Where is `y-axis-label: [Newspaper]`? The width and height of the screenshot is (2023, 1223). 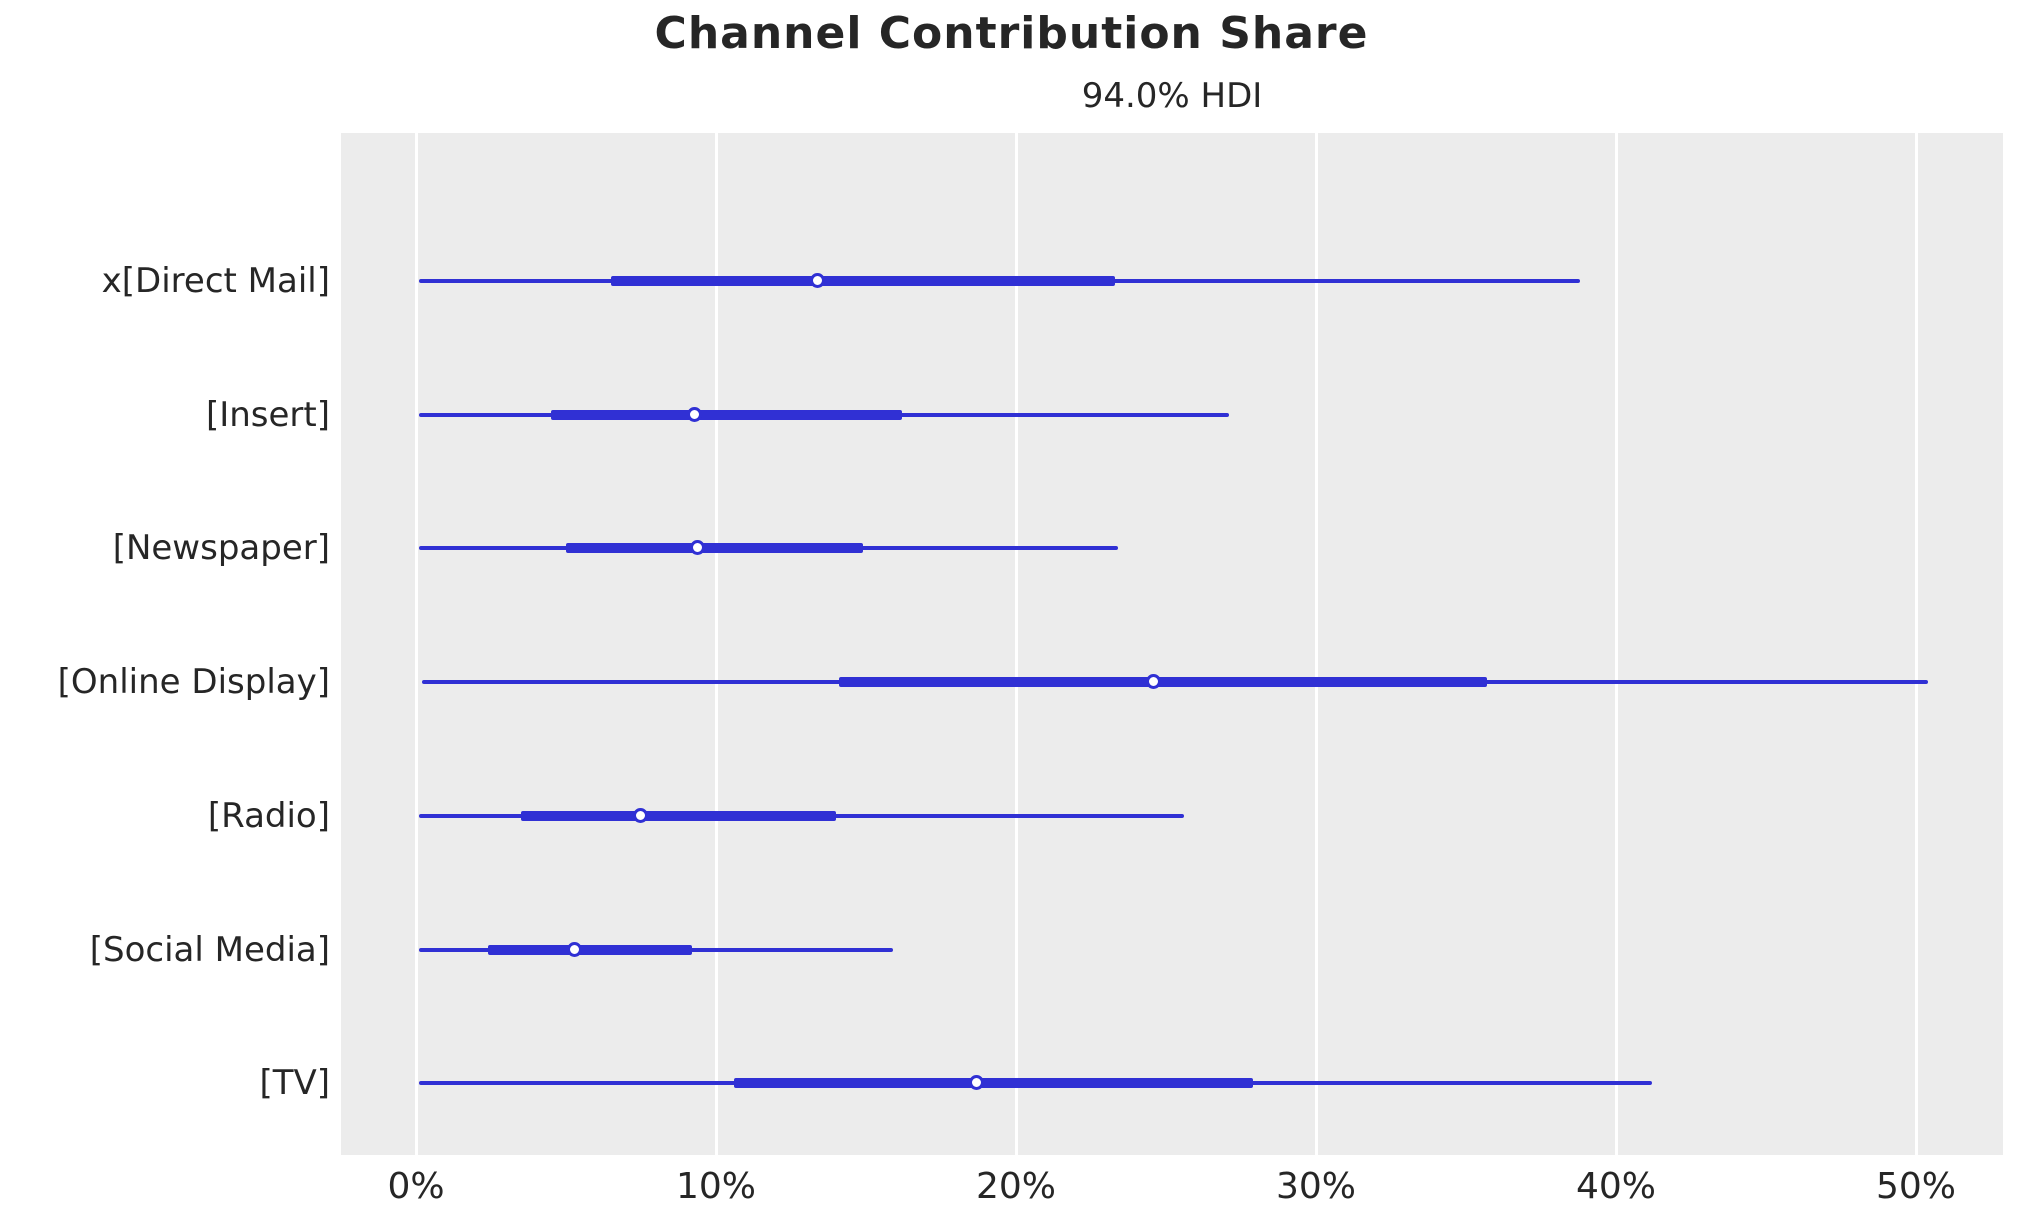
y-axis-label: [Newspaper] is located at coordinates (221, 548).